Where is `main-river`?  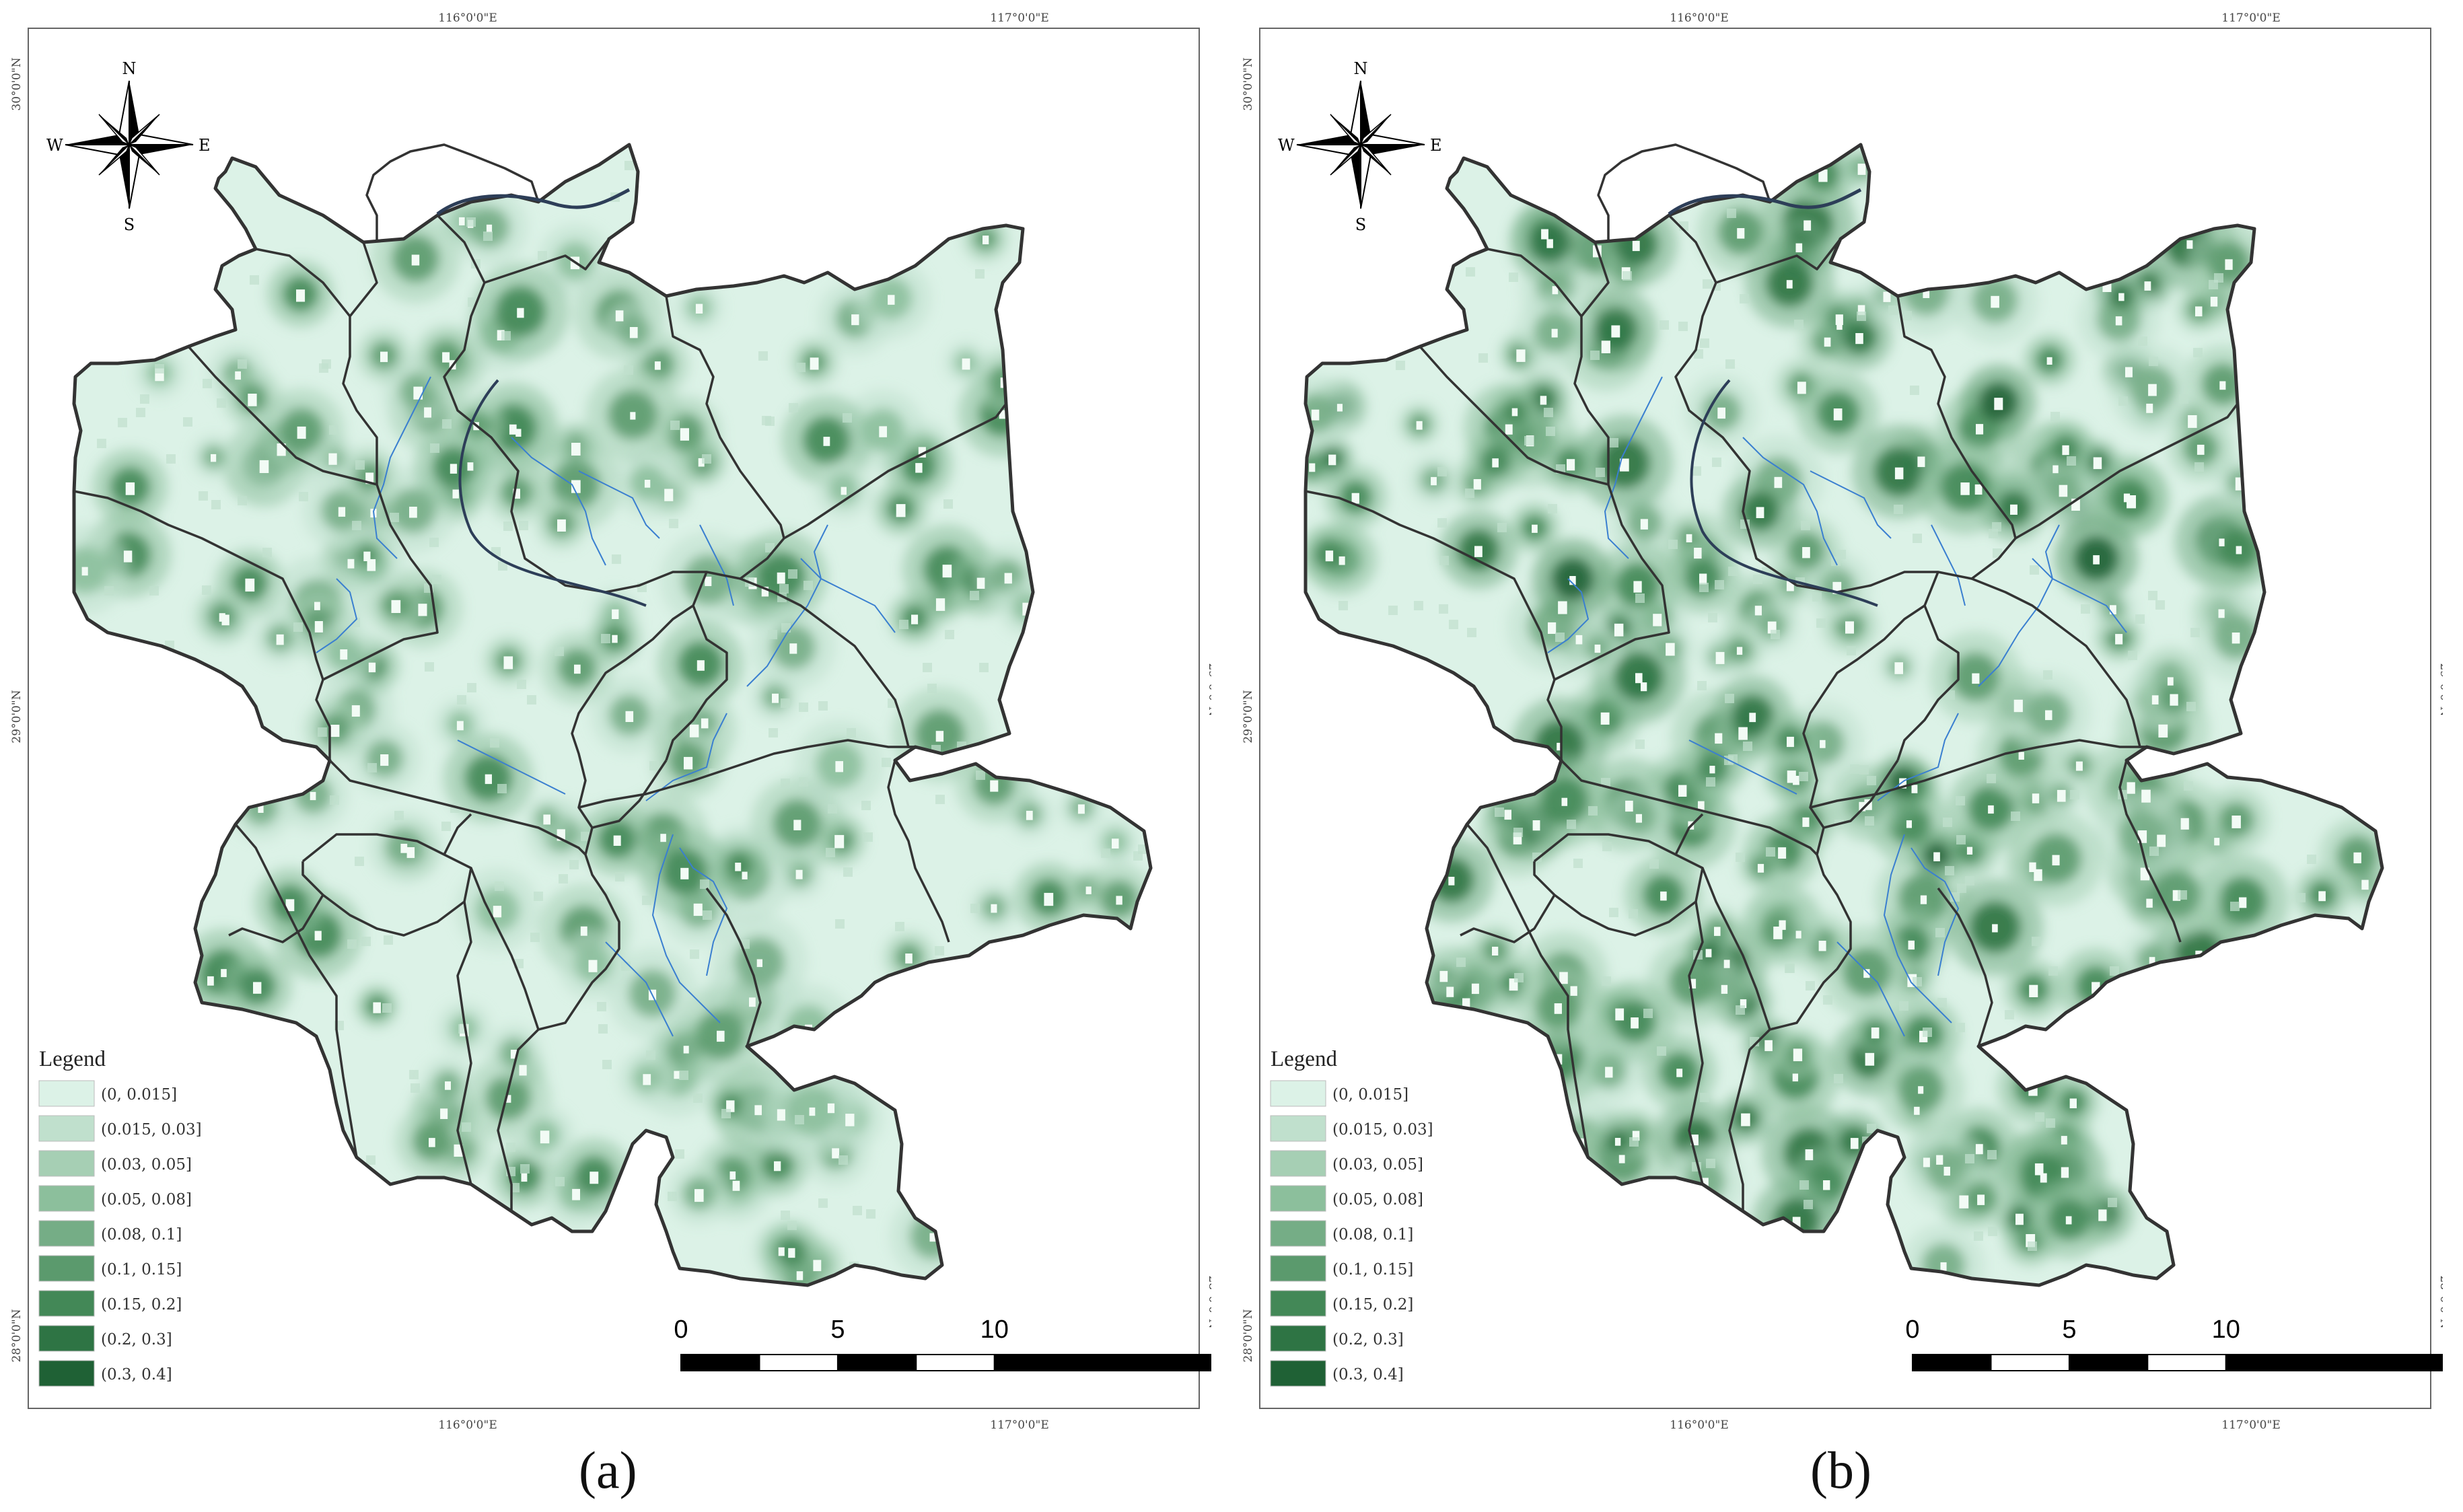
main-river is located at coordinates (533, 201).